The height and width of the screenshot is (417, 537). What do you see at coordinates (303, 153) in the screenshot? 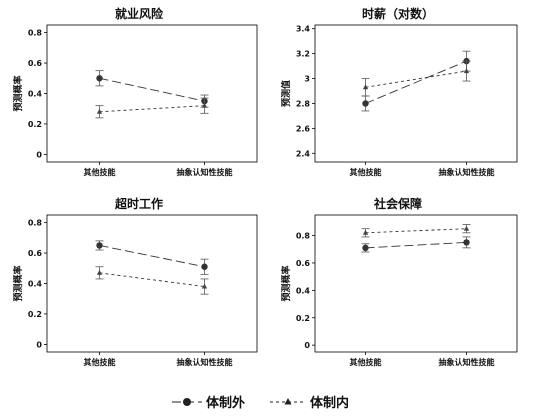
I see `y-tick-label: 2.4` at bounding box center [303, 153].